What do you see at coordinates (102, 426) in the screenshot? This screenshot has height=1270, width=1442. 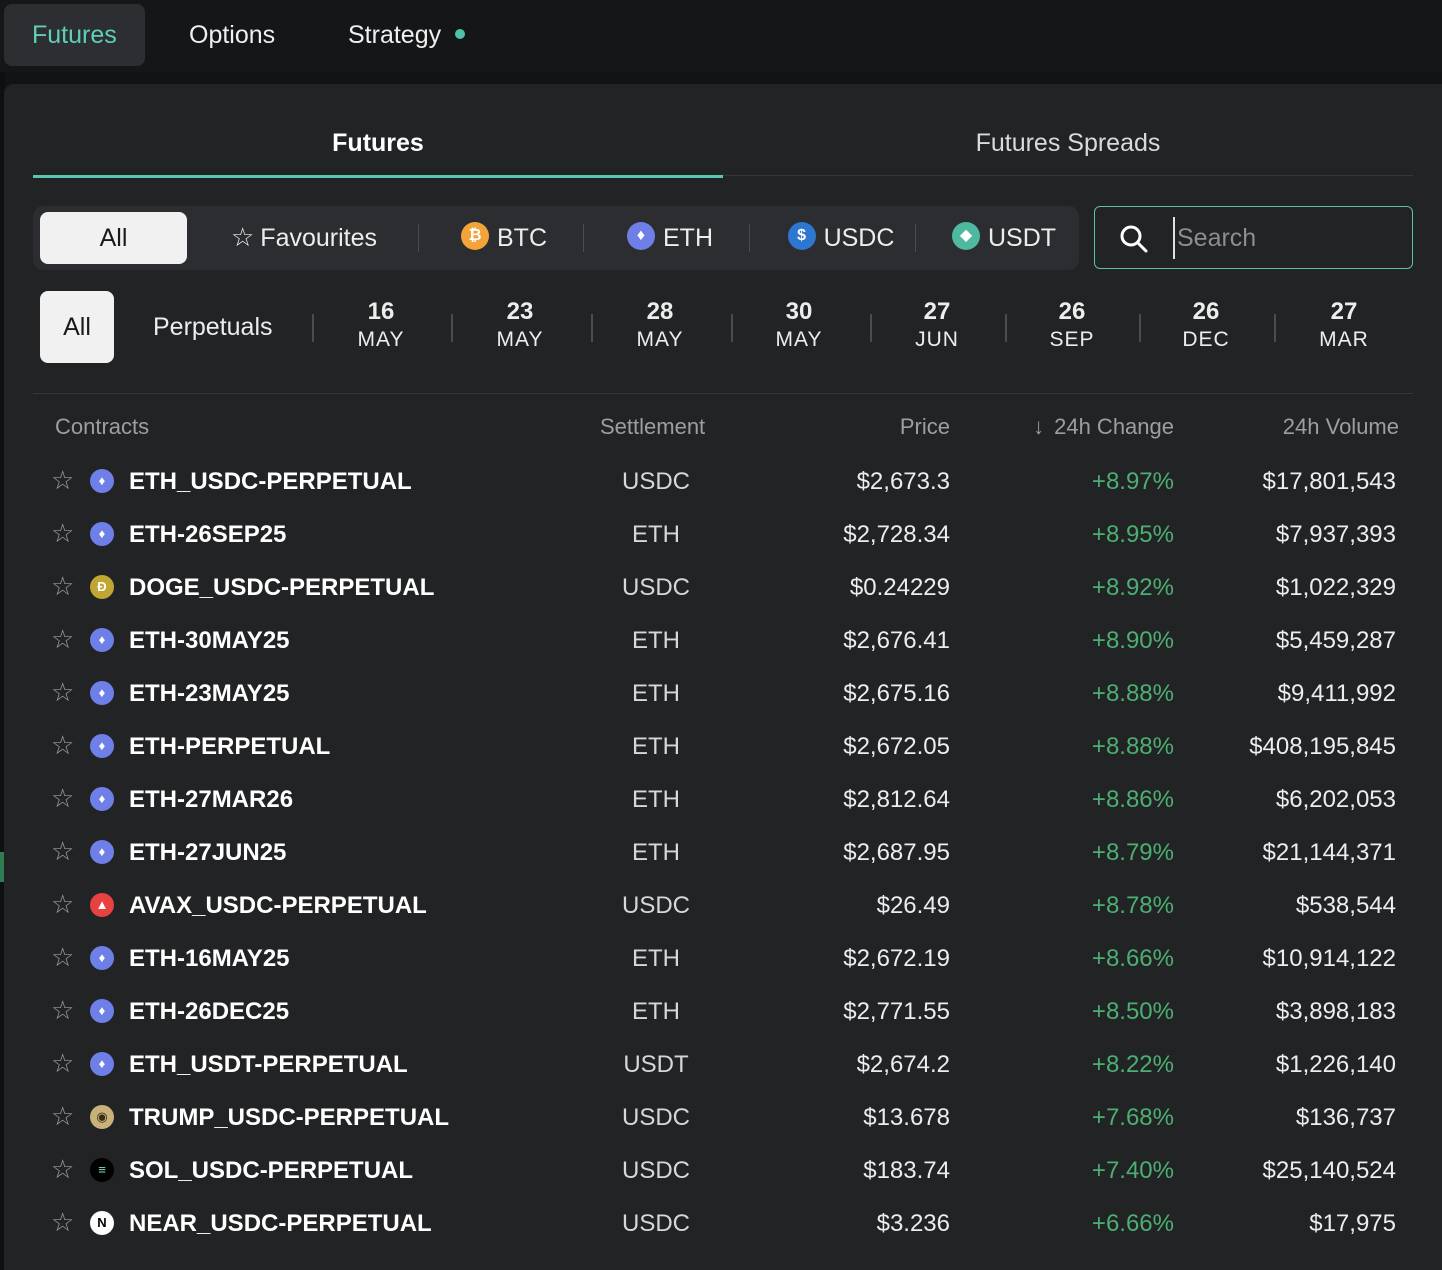 I see `header-contracts: Contracts` at bounding box center [102, 426].